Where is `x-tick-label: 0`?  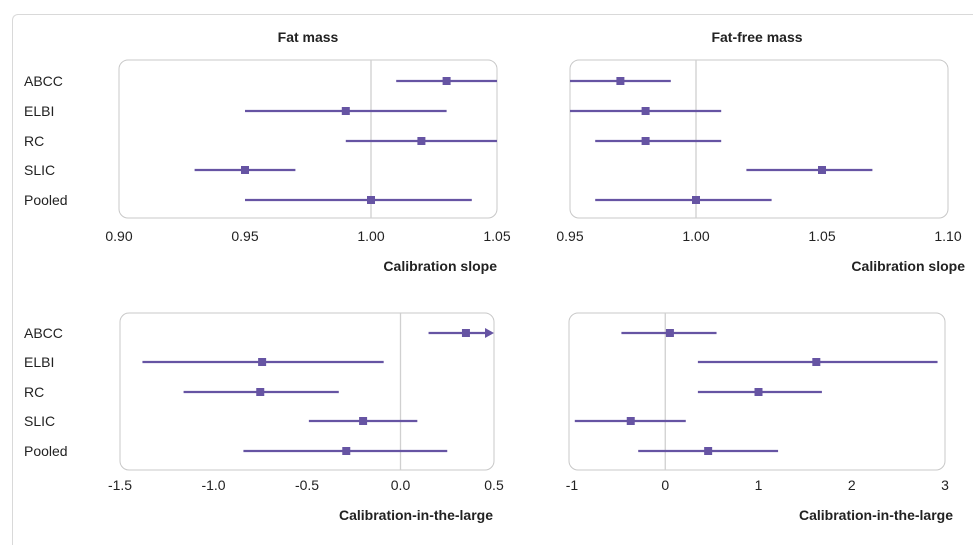 x-tick-label: 0 is located at coordinates (665, 485).